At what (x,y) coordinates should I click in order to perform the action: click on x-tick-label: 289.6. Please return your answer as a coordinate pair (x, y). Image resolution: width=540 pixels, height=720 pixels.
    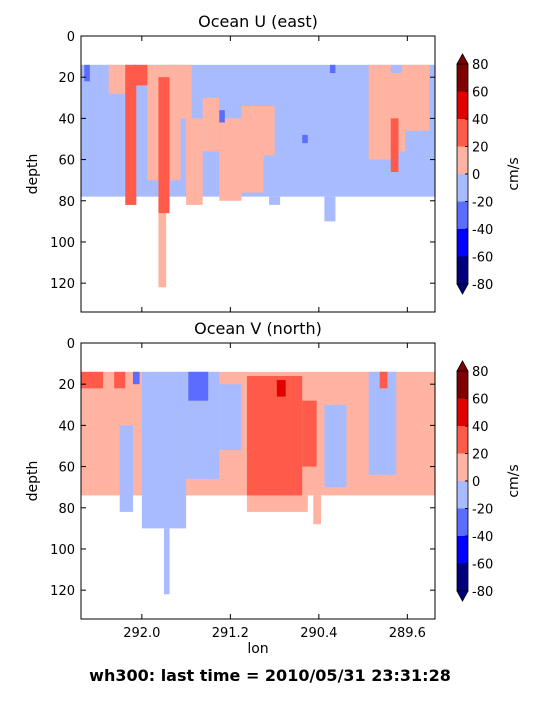
    Looking at the image, I should click on (407, 633).